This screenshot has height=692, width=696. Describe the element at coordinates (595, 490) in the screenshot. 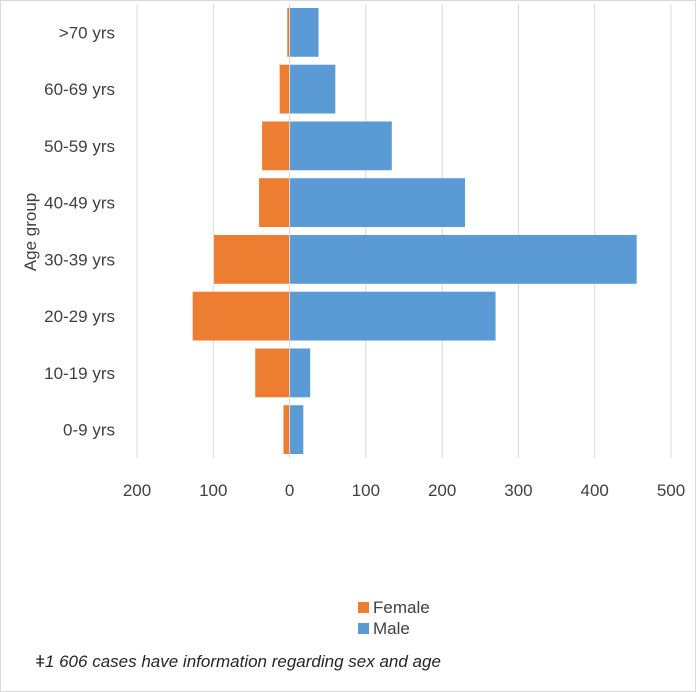

I see `x-tick-label-6: 400` at that location.